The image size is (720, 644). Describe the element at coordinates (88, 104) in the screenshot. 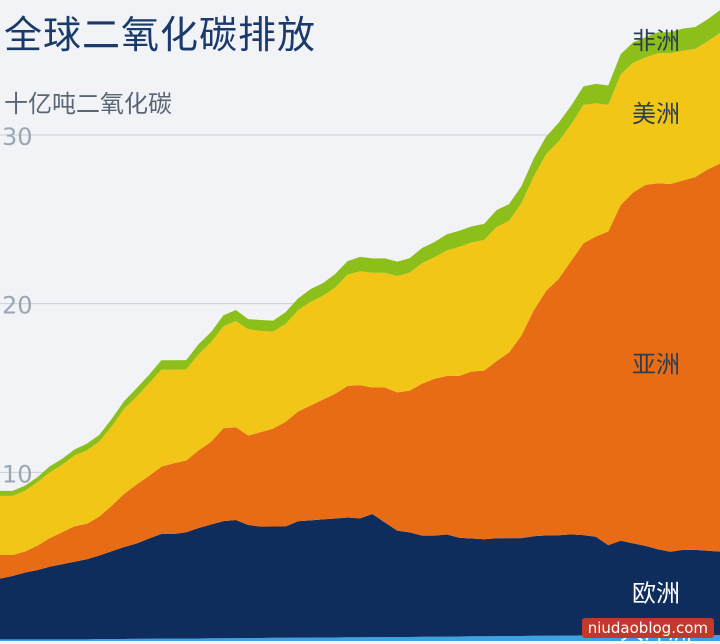

I see `y-axis-label: 十亿吨二氧化碳` at that location.